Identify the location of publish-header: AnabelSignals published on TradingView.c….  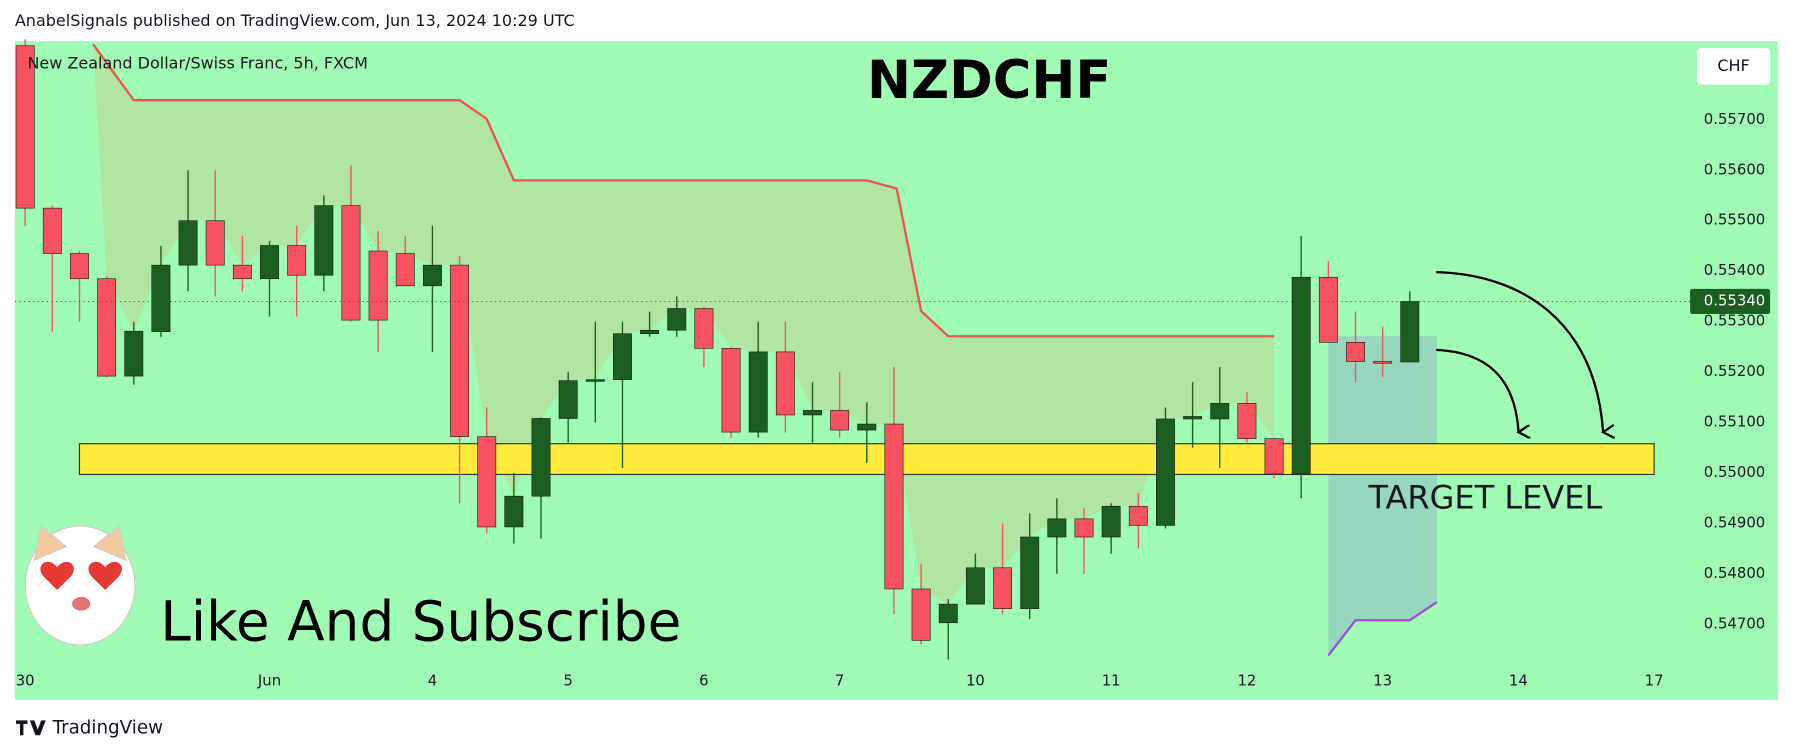
(295, 20).